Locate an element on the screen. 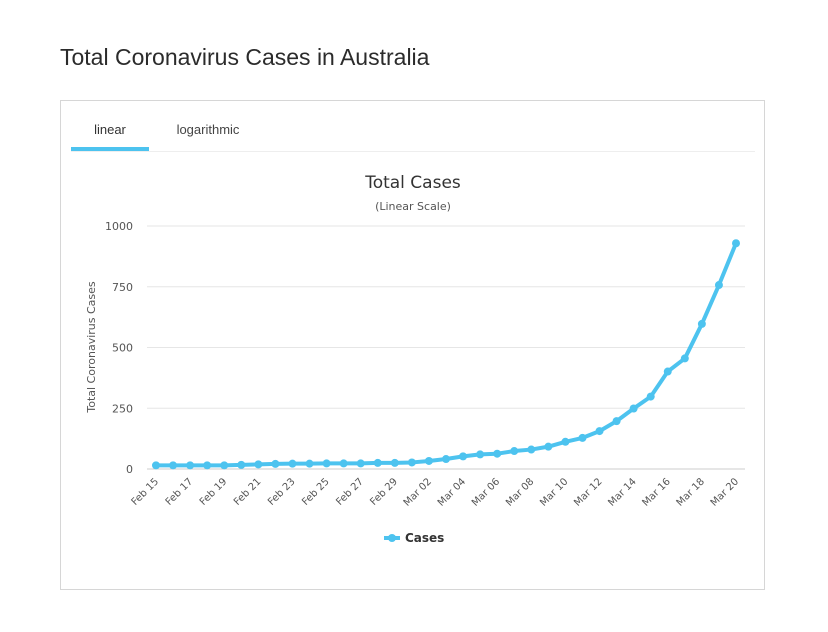  x-tick-label: Mar 04 is located at coordinates (452, 492).